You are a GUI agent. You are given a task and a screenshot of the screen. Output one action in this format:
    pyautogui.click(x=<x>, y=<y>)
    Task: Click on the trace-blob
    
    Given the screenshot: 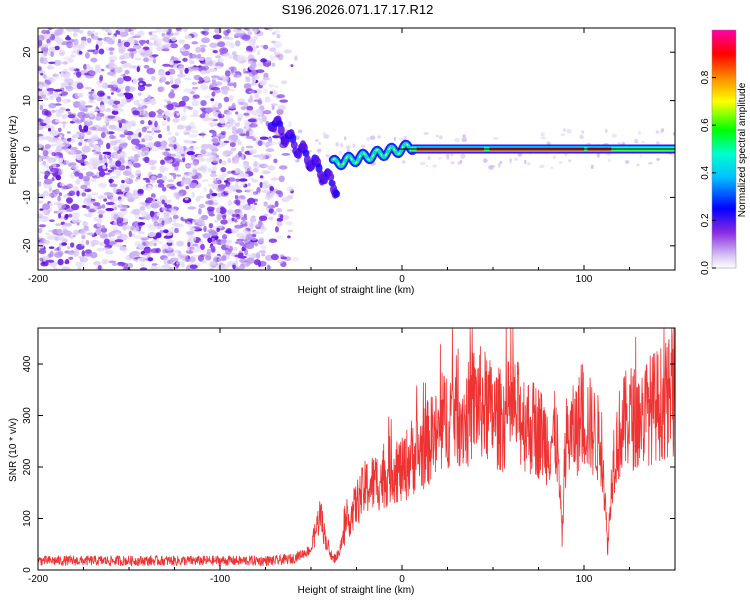 What is the action you would take?
    pyautogui.click(x=336, y=193)
    